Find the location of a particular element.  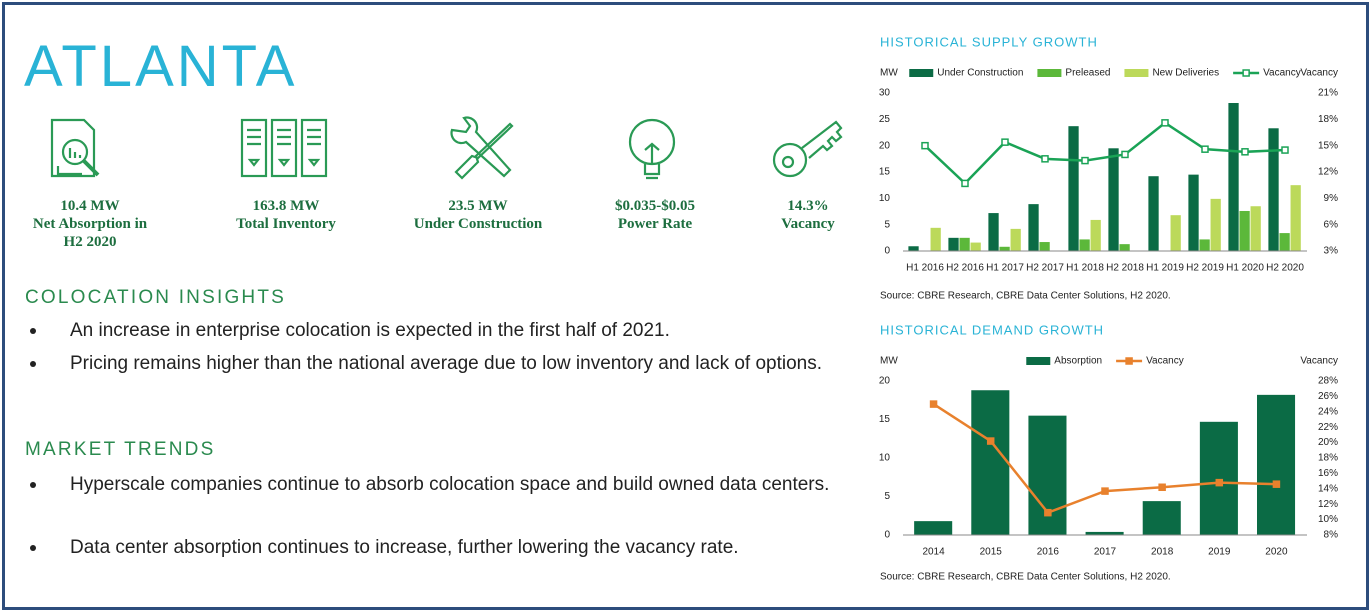

x-tick-label: H1 2018 is located at coordinates (1085, 268).